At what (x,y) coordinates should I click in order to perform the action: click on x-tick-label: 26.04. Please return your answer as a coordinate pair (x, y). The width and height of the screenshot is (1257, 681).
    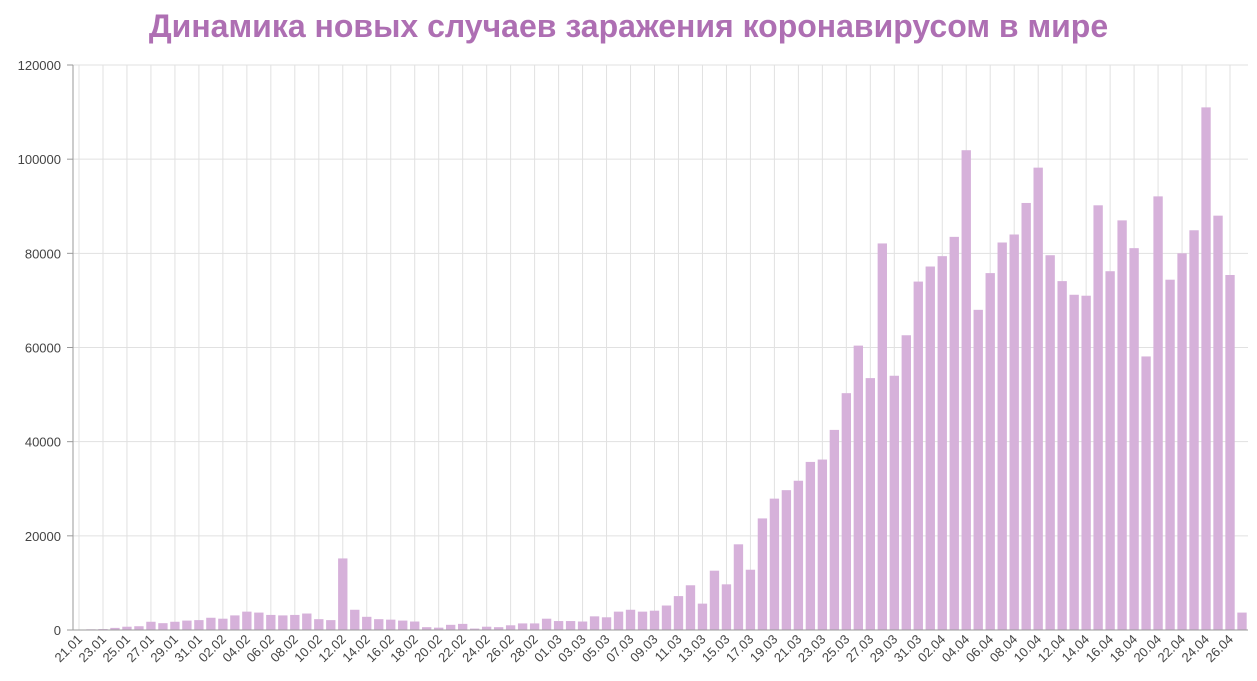
    Looking at the image, I should click on (1220, 649).